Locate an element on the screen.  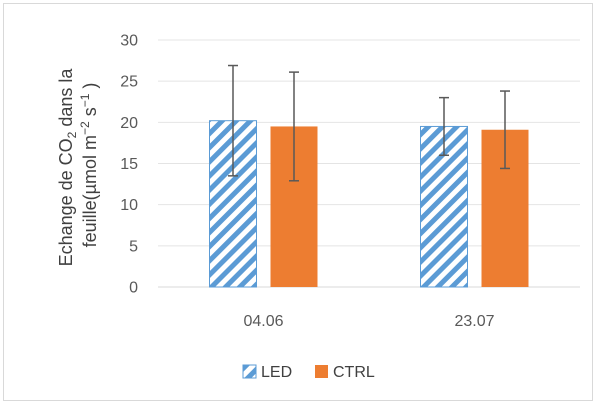
y-tick-label: 25 is located at coordinates (129, 82).